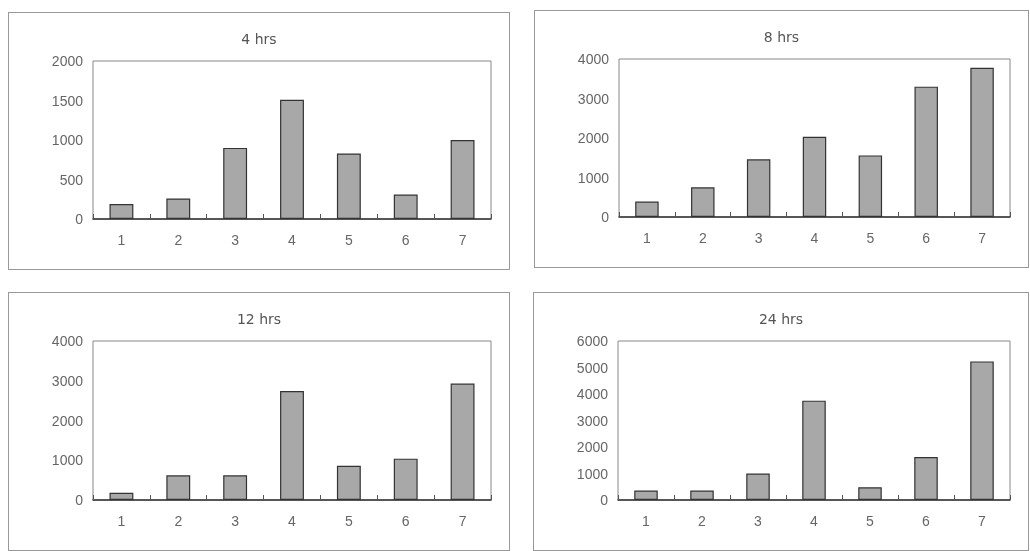 This screenshot has height=551, width=1030. Describe the element at coordinates (781, 37) in the screenshot. I see `chart-title: 8 hrs` at that location.